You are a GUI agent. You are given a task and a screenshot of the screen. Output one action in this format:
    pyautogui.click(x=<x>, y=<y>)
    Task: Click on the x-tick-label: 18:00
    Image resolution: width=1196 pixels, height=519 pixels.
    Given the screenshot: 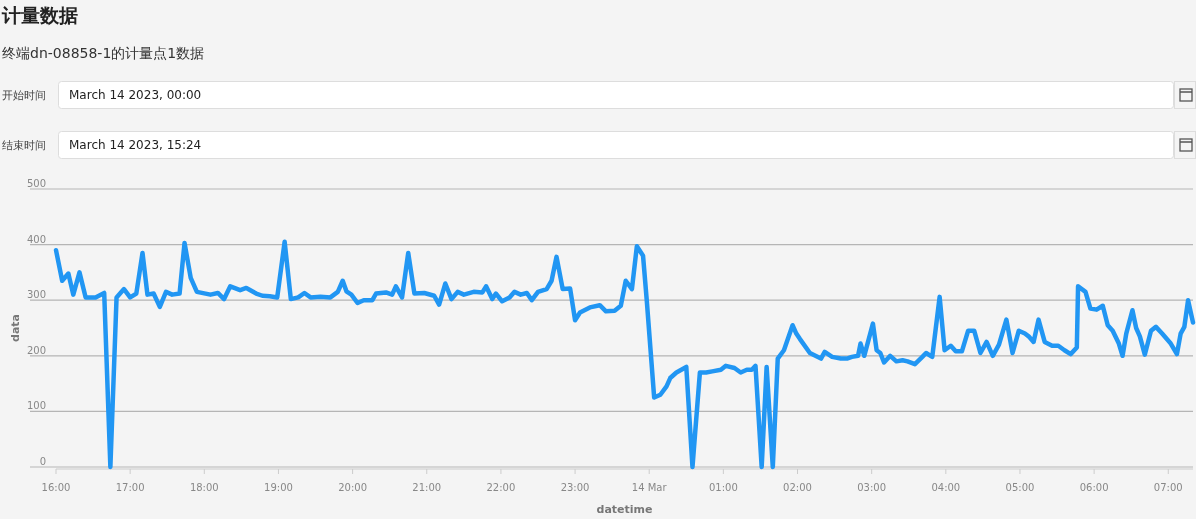 What is the action you would take?
    pyautogui.click(x=204, y=487)
    